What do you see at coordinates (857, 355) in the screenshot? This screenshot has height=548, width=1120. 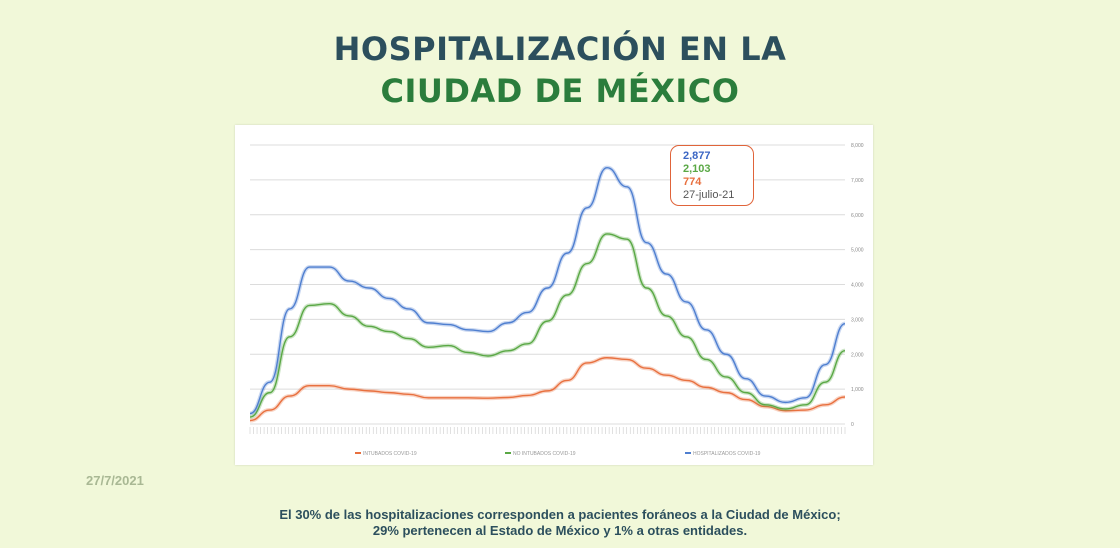 I see `y-tick-label: 2,000` at bounding box center [857, 355].